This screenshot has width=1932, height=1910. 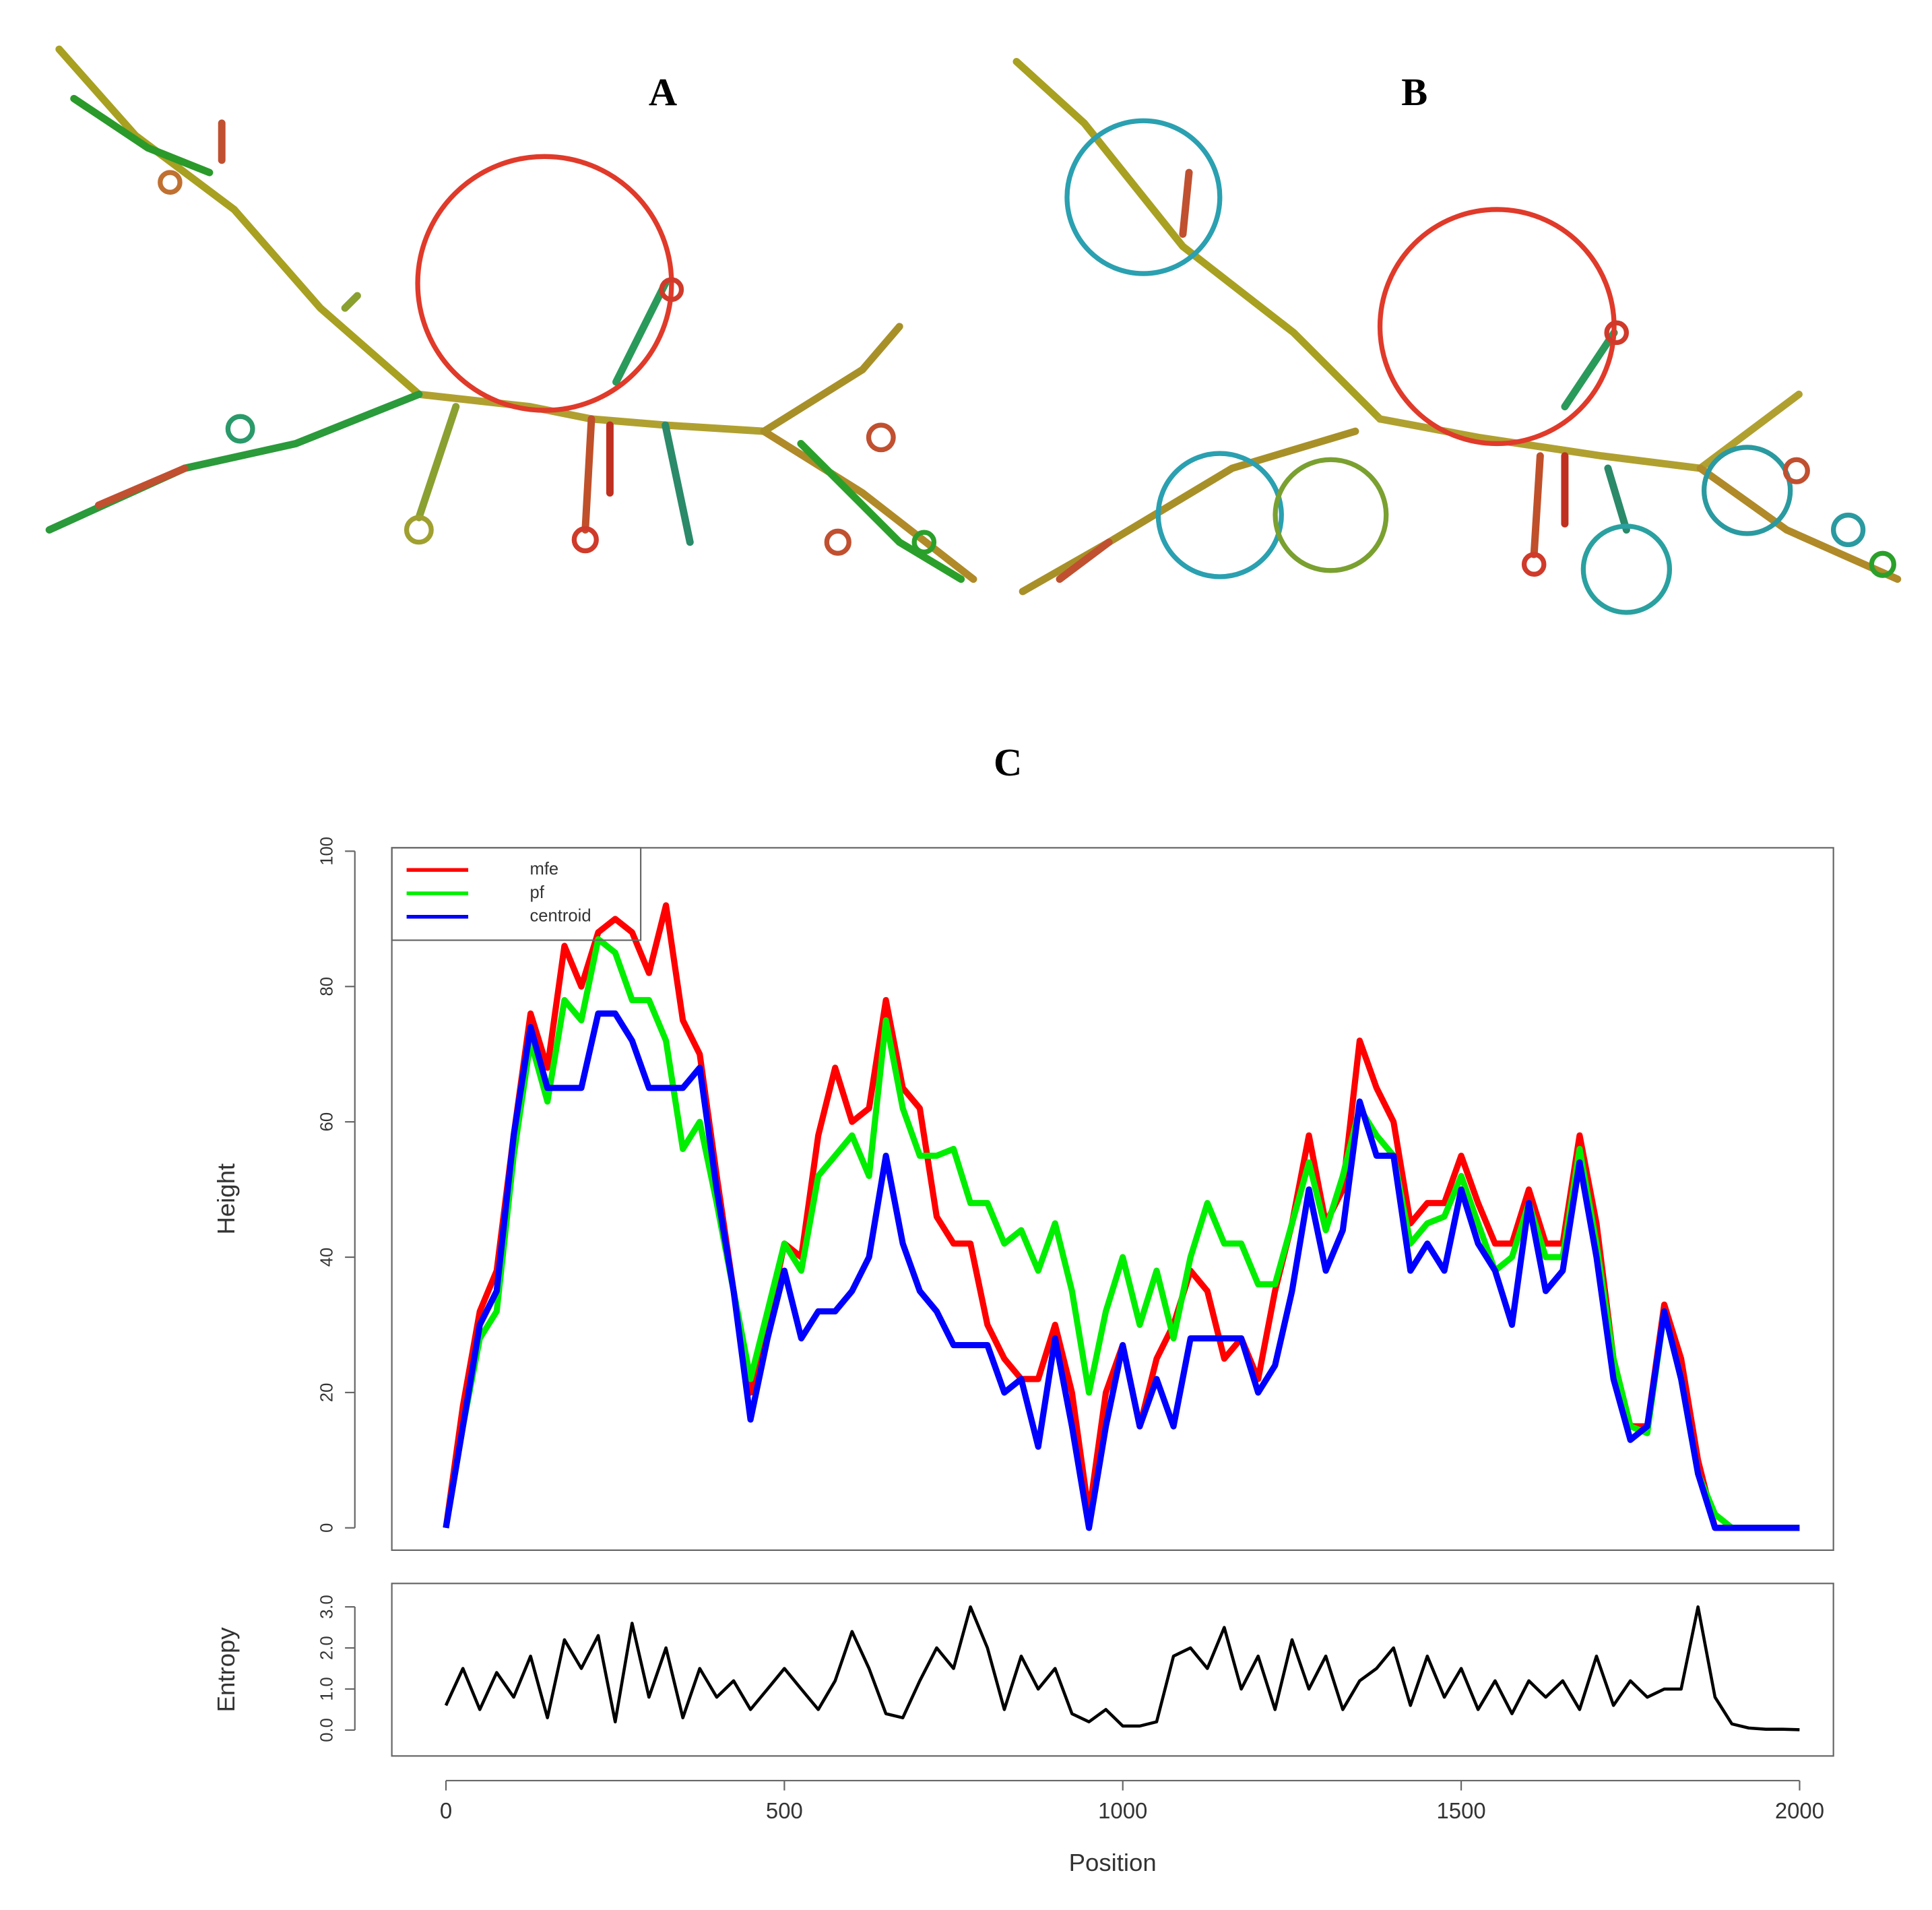 What do you see at coordinates (1122, 1810) in the screenshot?
I see `x-tick-label: 1000` at bounding box center [1122, 1810].